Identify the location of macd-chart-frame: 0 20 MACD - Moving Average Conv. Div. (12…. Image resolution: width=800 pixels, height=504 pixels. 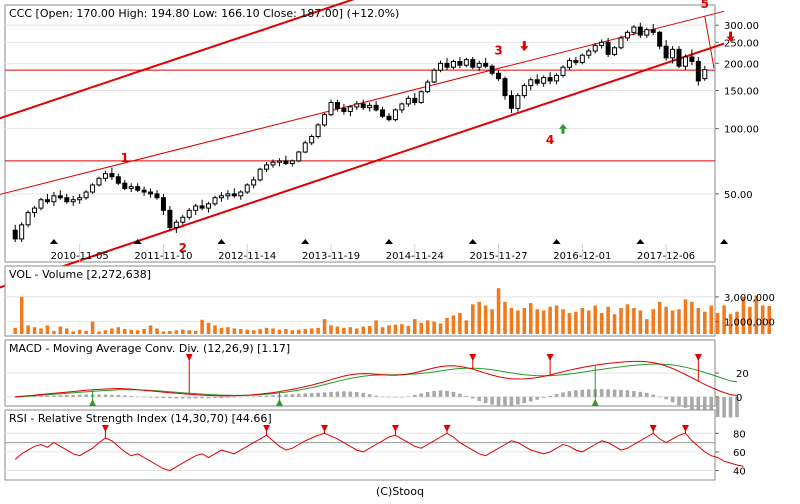
(376, 378).